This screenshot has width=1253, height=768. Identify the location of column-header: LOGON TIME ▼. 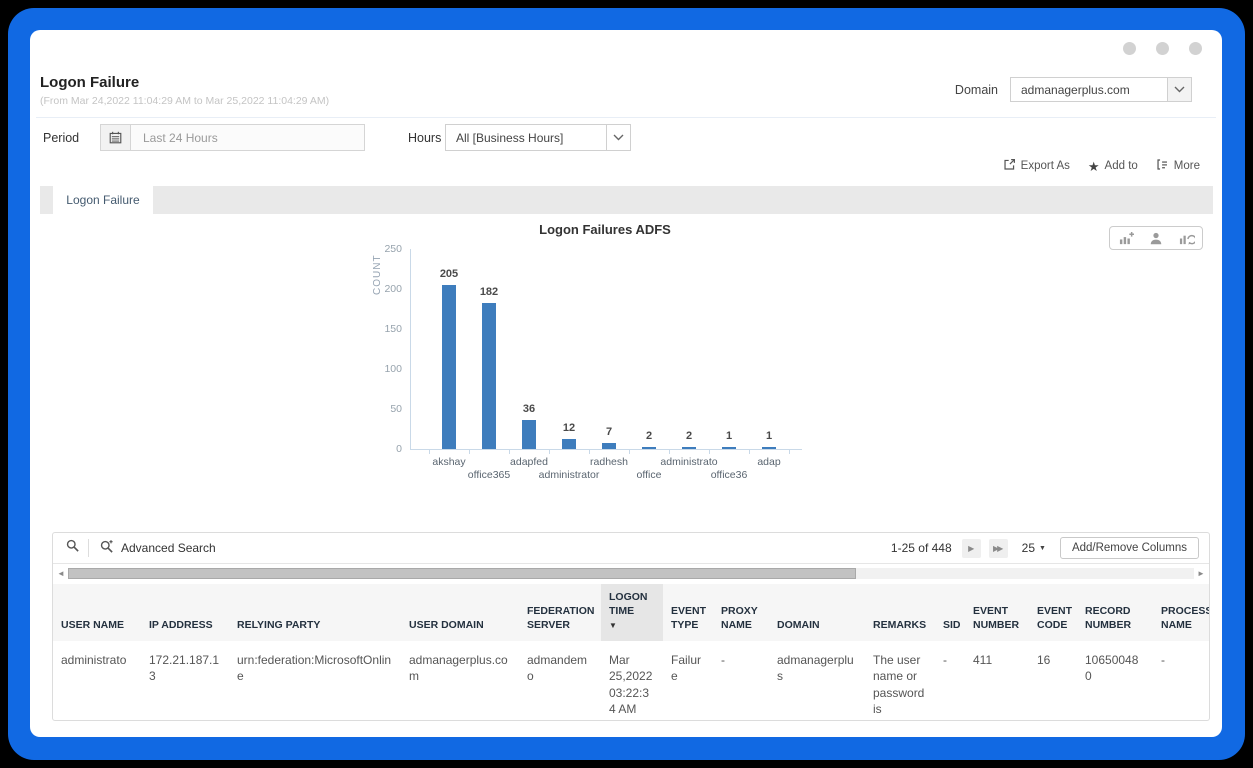
(632, 613).